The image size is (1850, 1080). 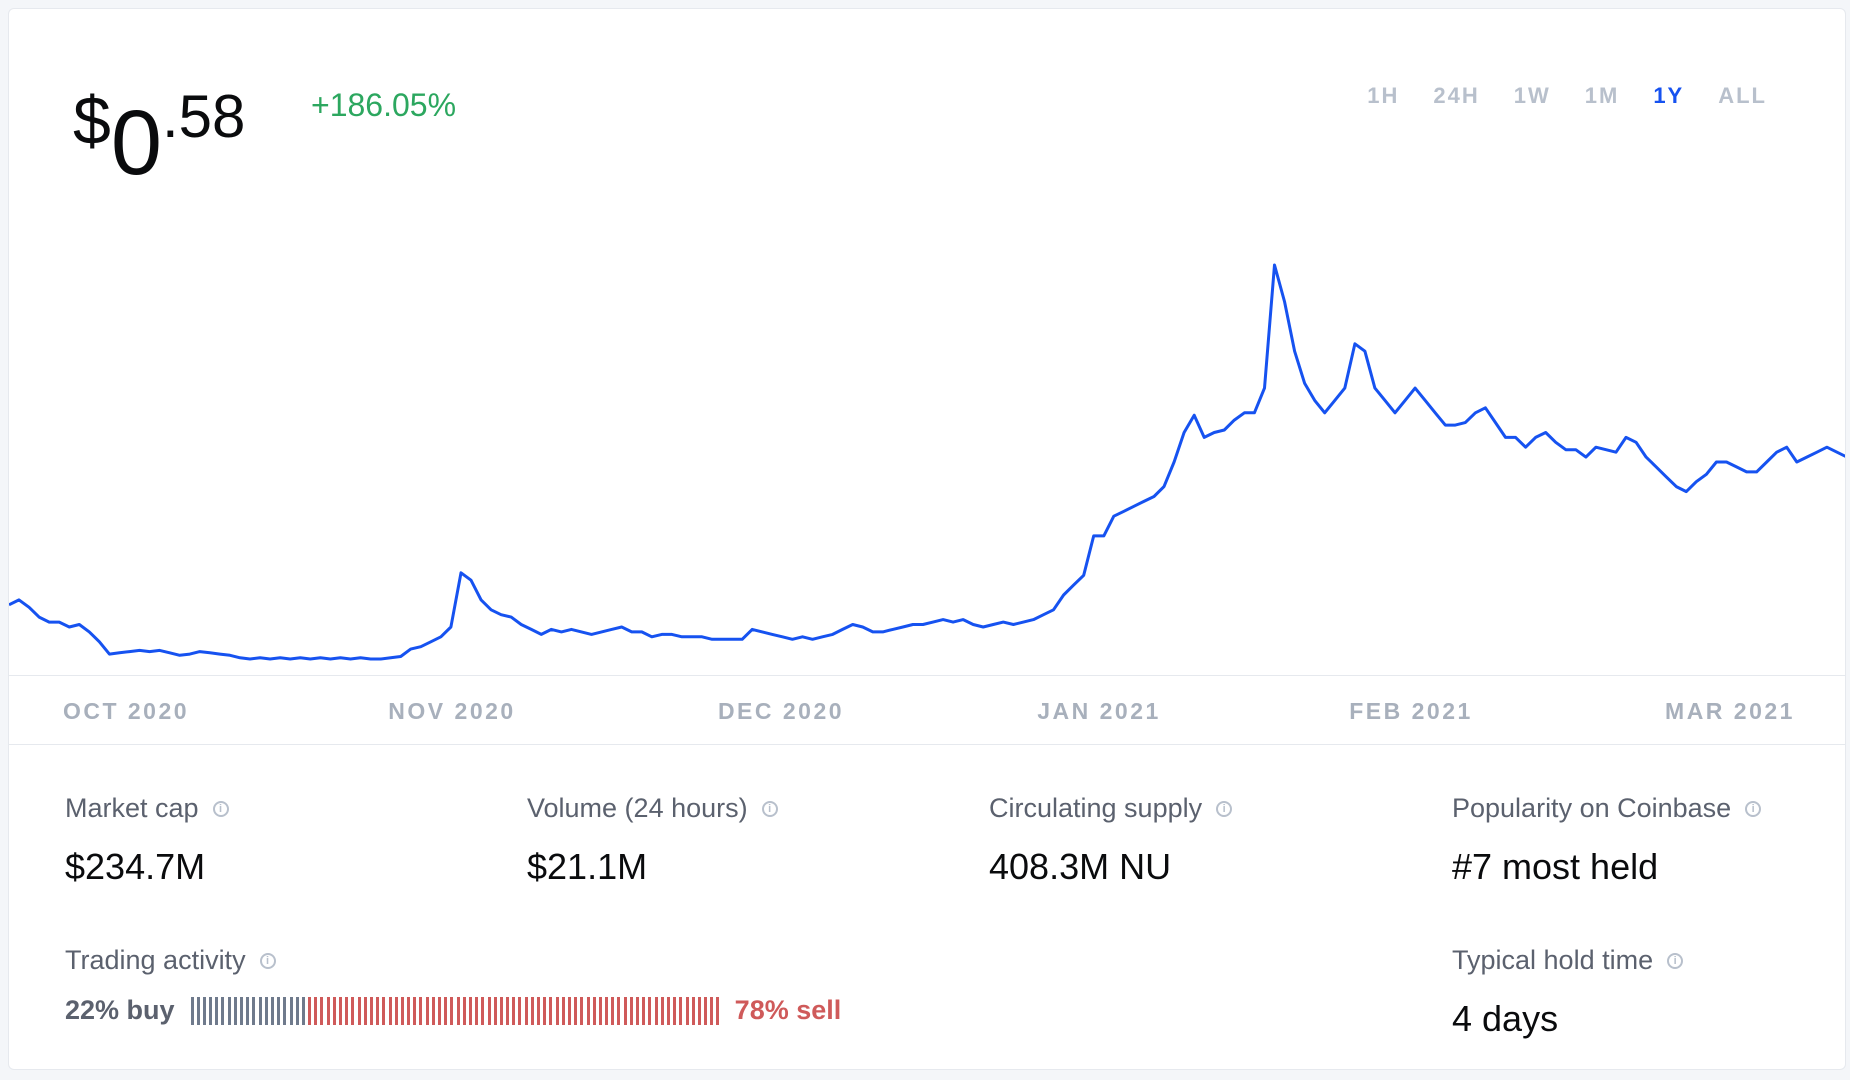 What do you see at coordinates (384, 105) in the screenshot?
I see `price-change-percent: +186.05%` at bounding box center [384, 105].